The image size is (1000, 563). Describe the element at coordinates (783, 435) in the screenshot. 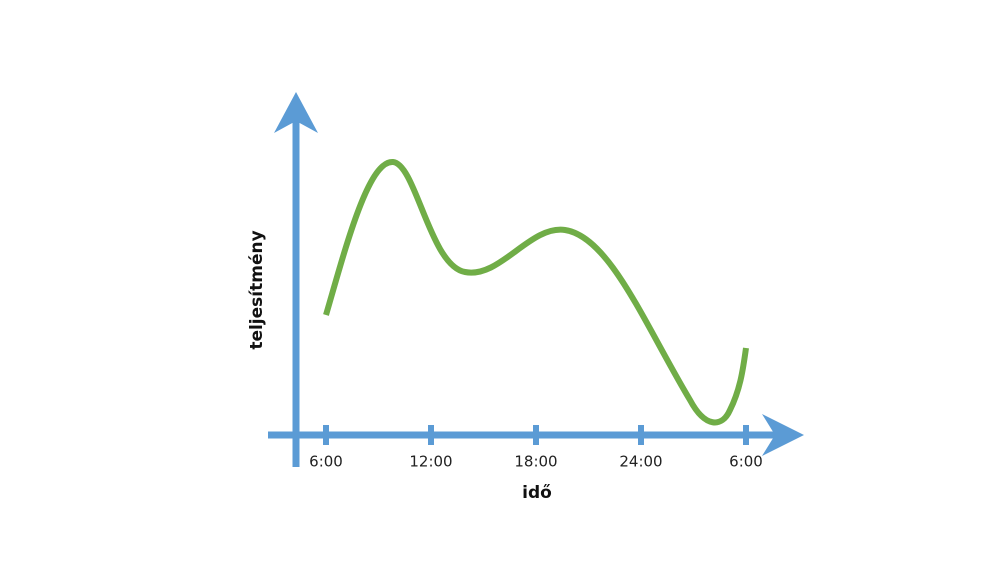

I see `x-axis-arrow` at that location.